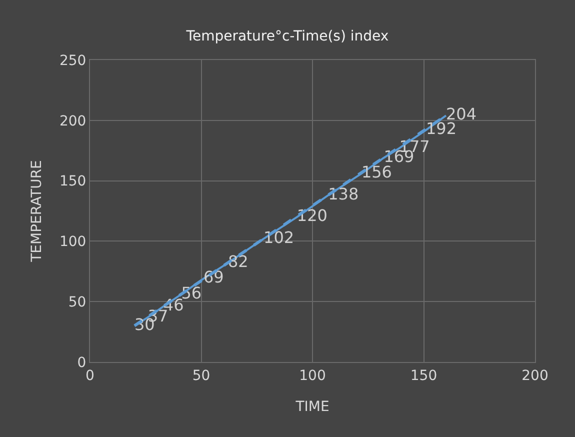 The height and width of the screenshot is (437, 575). I want to click on y-axis-title: TEMPERATURE, so click(37, 211).